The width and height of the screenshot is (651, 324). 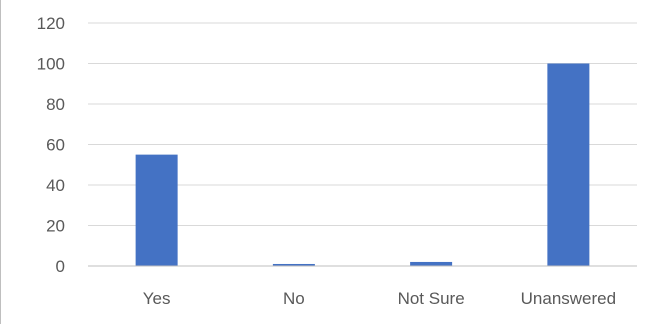 What do you see at coordinates (293, 264) in the screenshot?
I see `bar-no` at bounding box center [293, 264].